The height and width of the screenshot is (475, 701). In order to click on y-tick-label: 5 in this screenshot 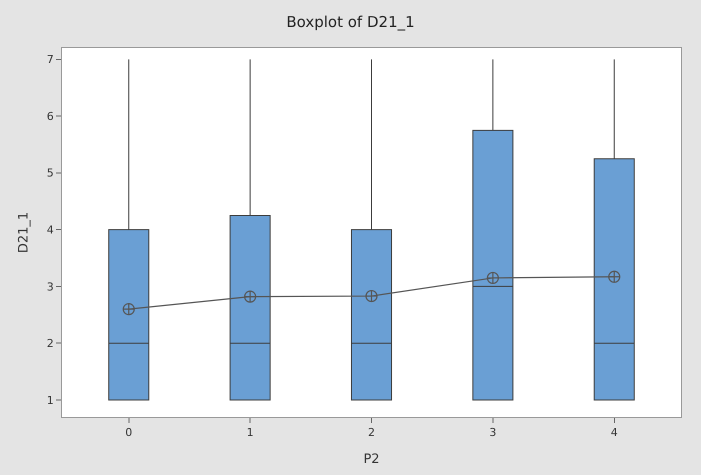, I will do `click(50, 173)`.